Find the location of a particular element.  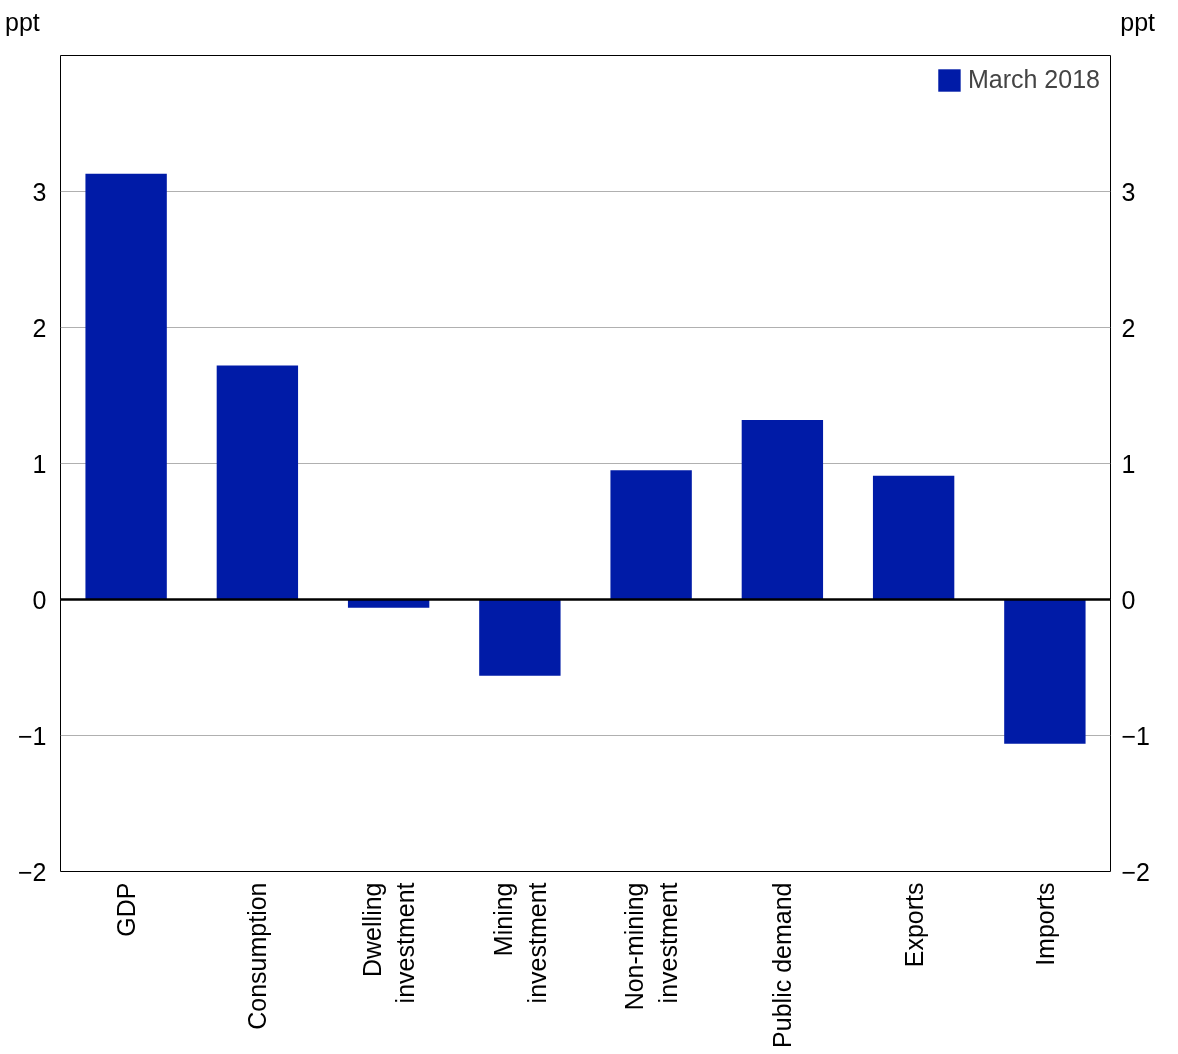

x-tick-label: Dwelling investment is located at coordinates (388, 943).